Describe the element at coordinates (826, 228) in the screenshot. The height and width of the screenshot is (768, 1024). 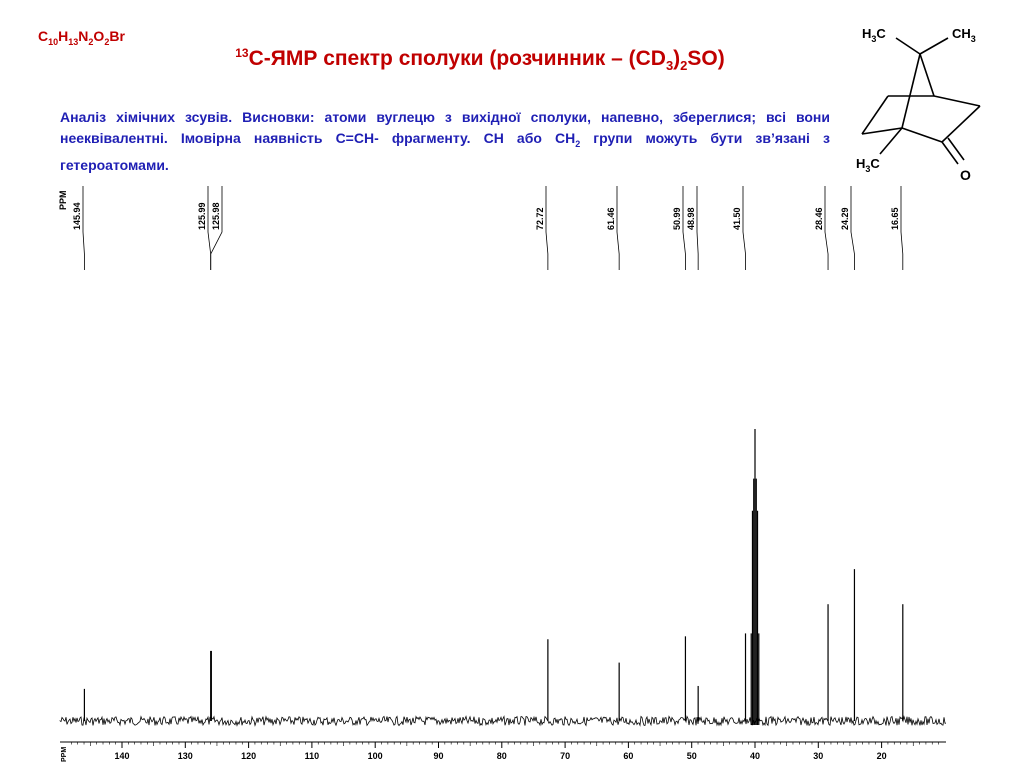
I see `peak-leader-28.46` at that location.